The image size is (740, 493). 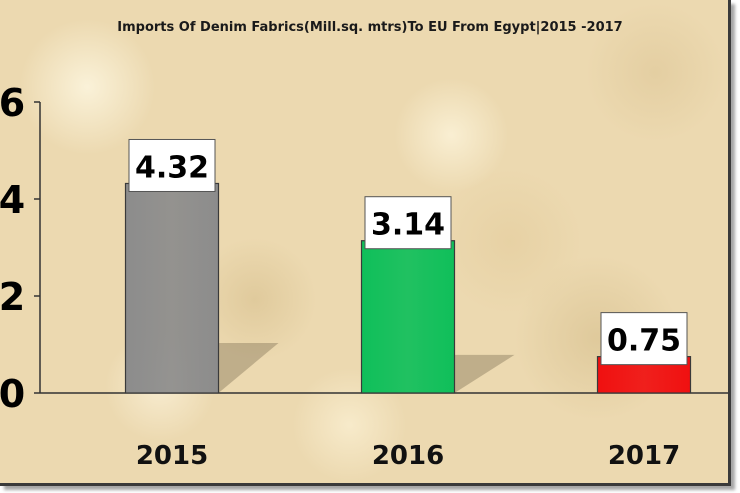 I want to click on data-label: 0.75, so click(x=644, y=341).